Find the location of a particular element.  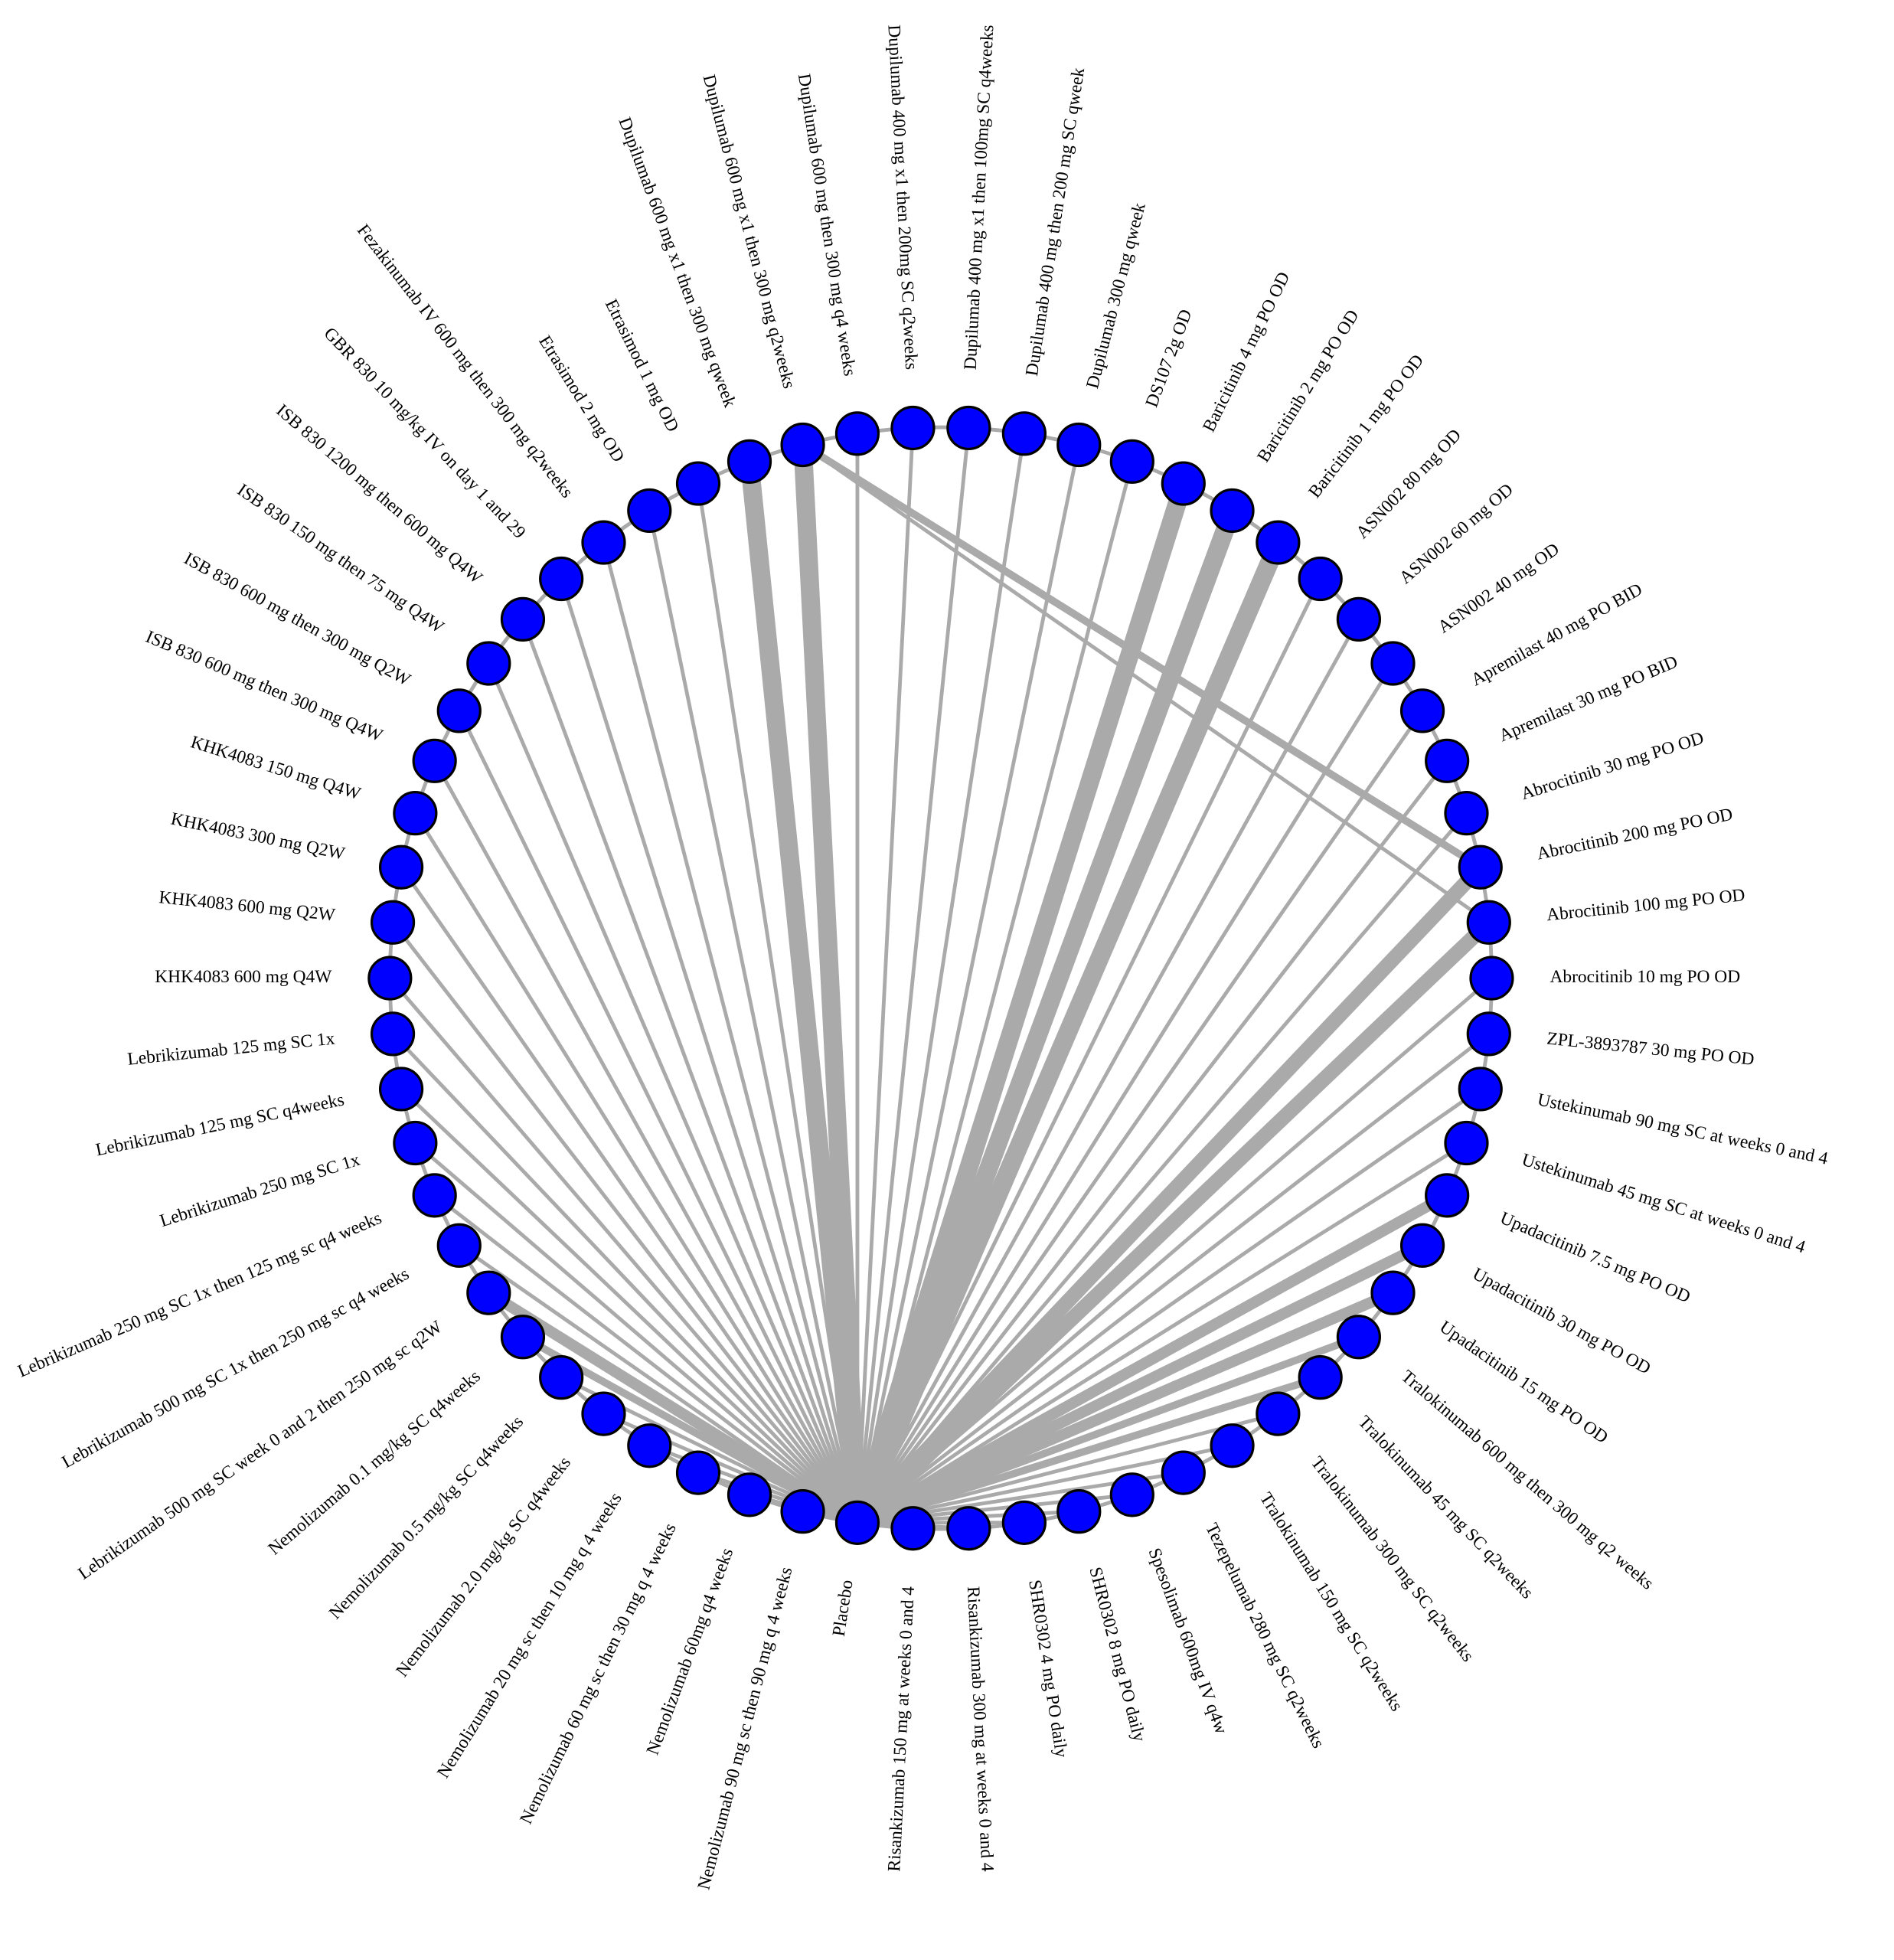

node-label: KHK4083 150 mg Q4W is located at coordinates (276, 768).